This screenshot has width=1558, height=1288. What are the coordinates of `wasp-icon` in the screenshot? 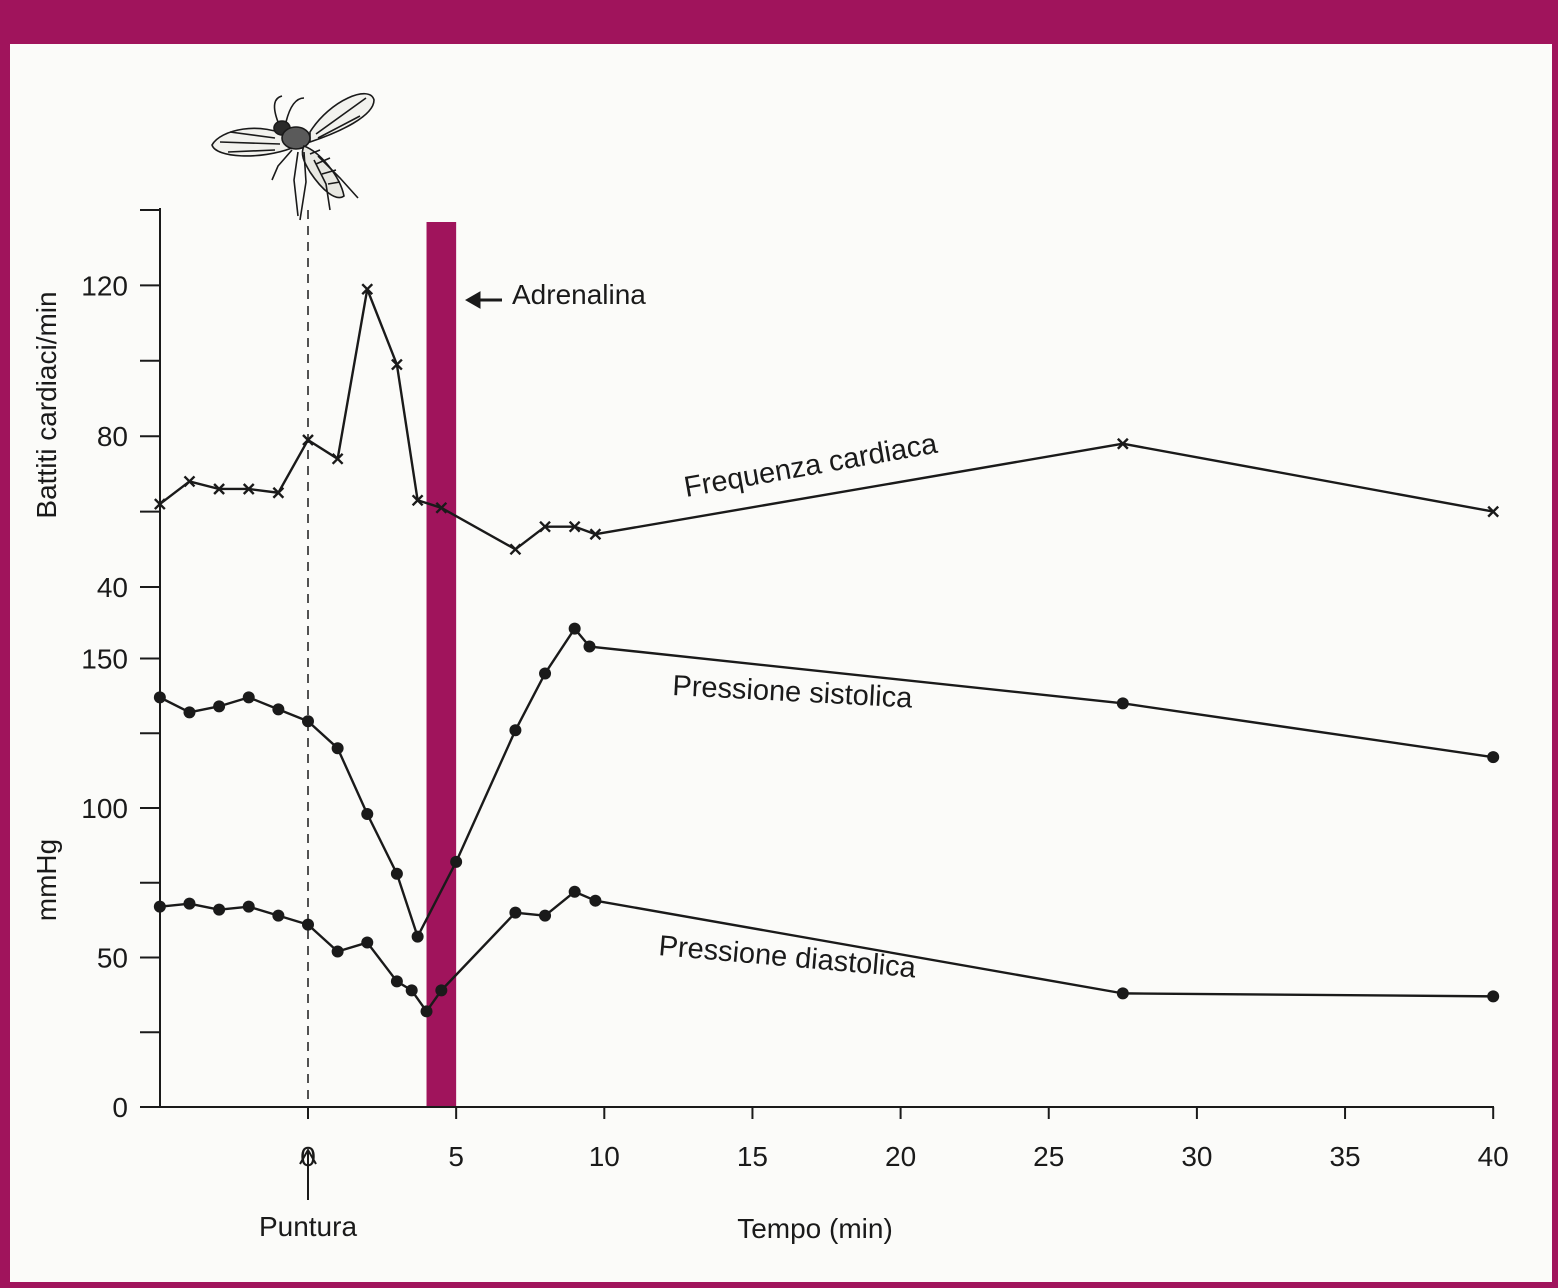 It's located at (293, 157).